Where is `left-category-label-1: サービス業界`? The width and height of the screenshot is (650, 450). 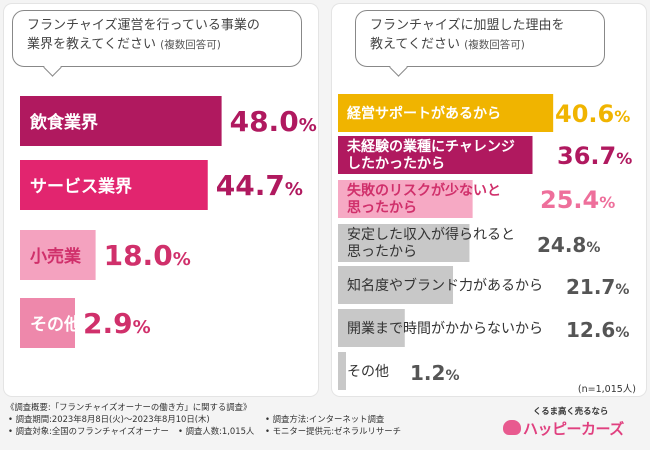
left-category-label-1: サービス業界 is located at coordinates (81, 186).